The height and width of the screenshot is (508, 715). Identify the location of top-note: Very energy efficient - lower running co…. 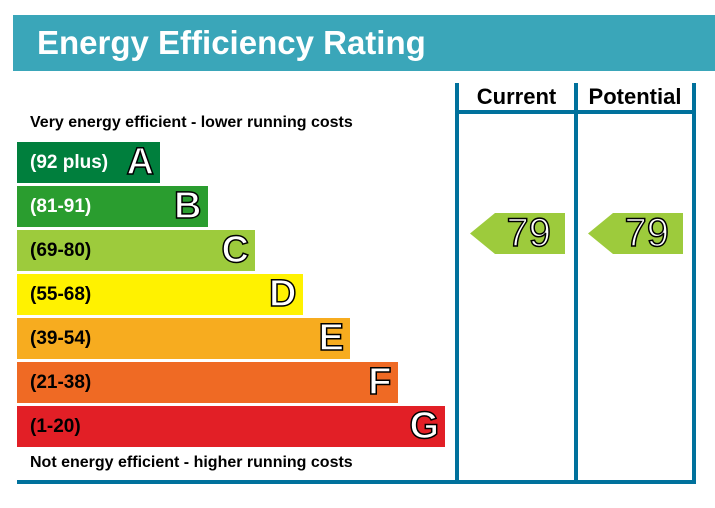
(191, 122).